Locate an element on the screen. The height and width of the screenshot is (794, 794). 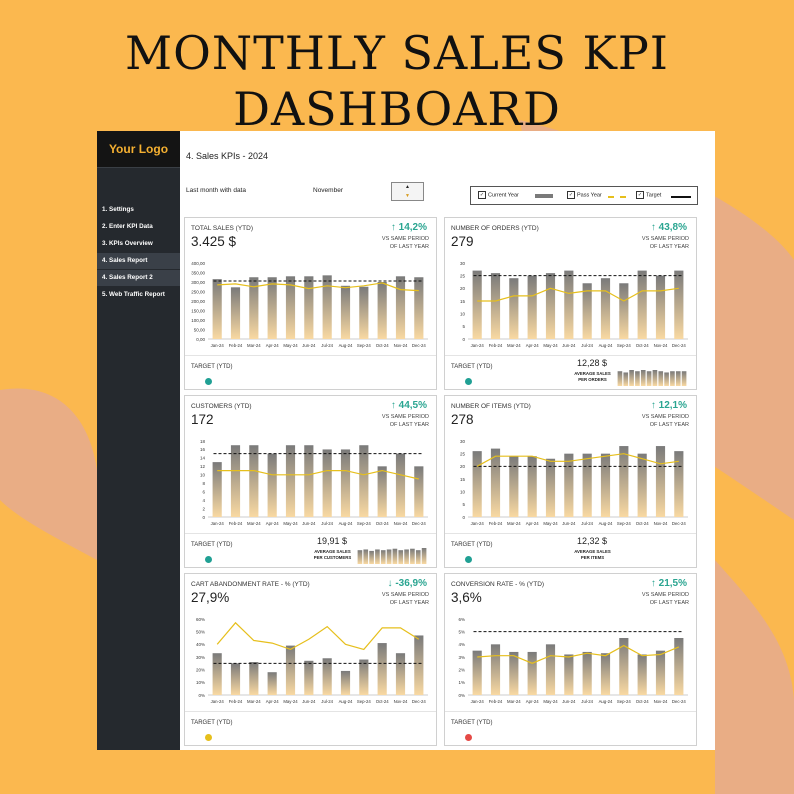
legend-current-year: ✓ Current Year is located at coordinates (498, 195).